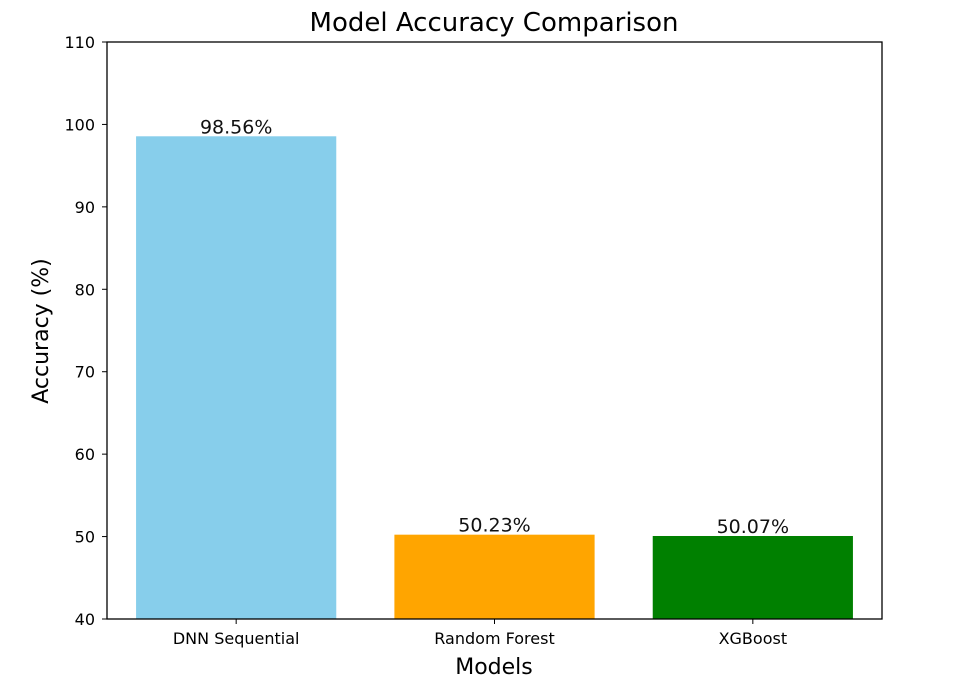  I want to click on y-tick-label: 80, so click(85, 289).